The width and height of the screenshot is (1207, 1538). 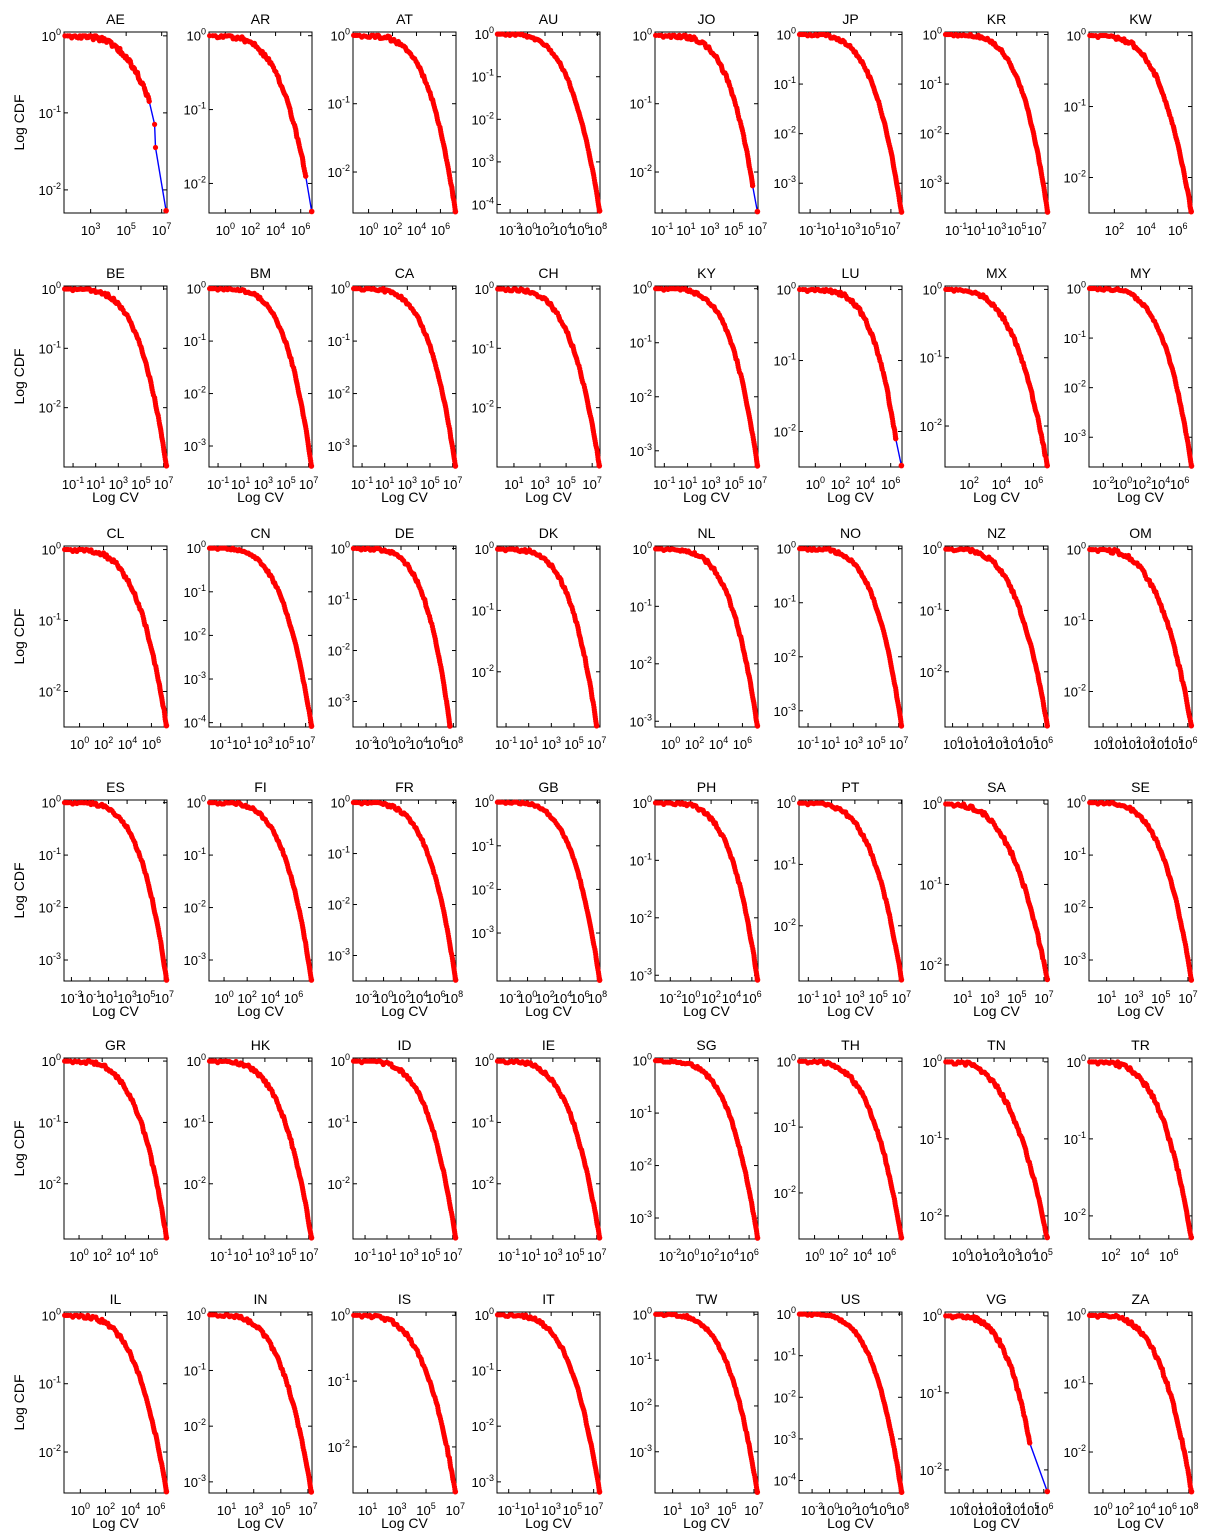 I want to click on subplot-title: DK, so click(x=549, y=533).